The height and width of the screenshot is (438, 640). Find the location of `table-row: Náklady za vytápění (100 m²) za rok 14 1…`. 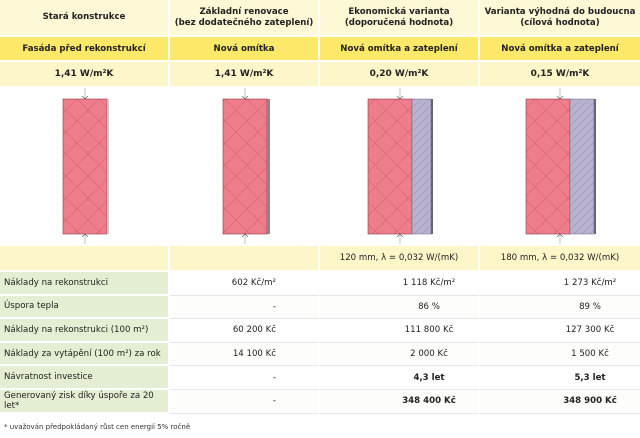

table-row: Náklady za vytápění (100 m²) za rok 14 1… is located at coordinates (320, 354).